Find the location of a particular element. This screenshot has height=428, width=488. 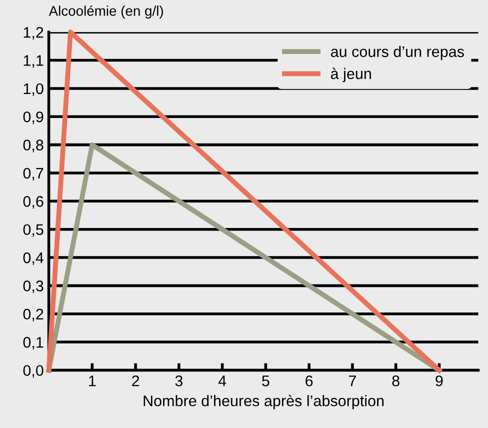

x-axis-title: Nombre d’heures après l’absorption is located at coordinates (264, 402).